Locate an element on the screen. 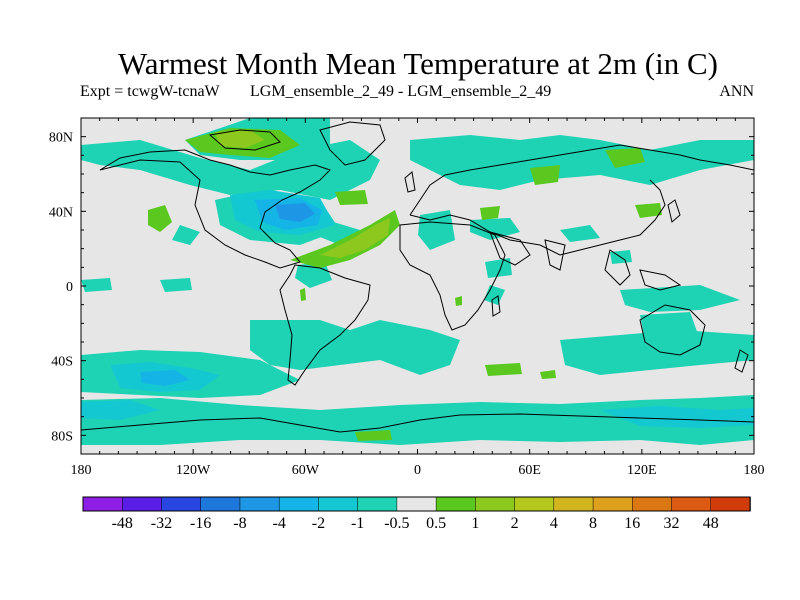 Image resolution: width=800 pixels, height=600 pixels. period-label: ANN is located at coordinates (736, 91).